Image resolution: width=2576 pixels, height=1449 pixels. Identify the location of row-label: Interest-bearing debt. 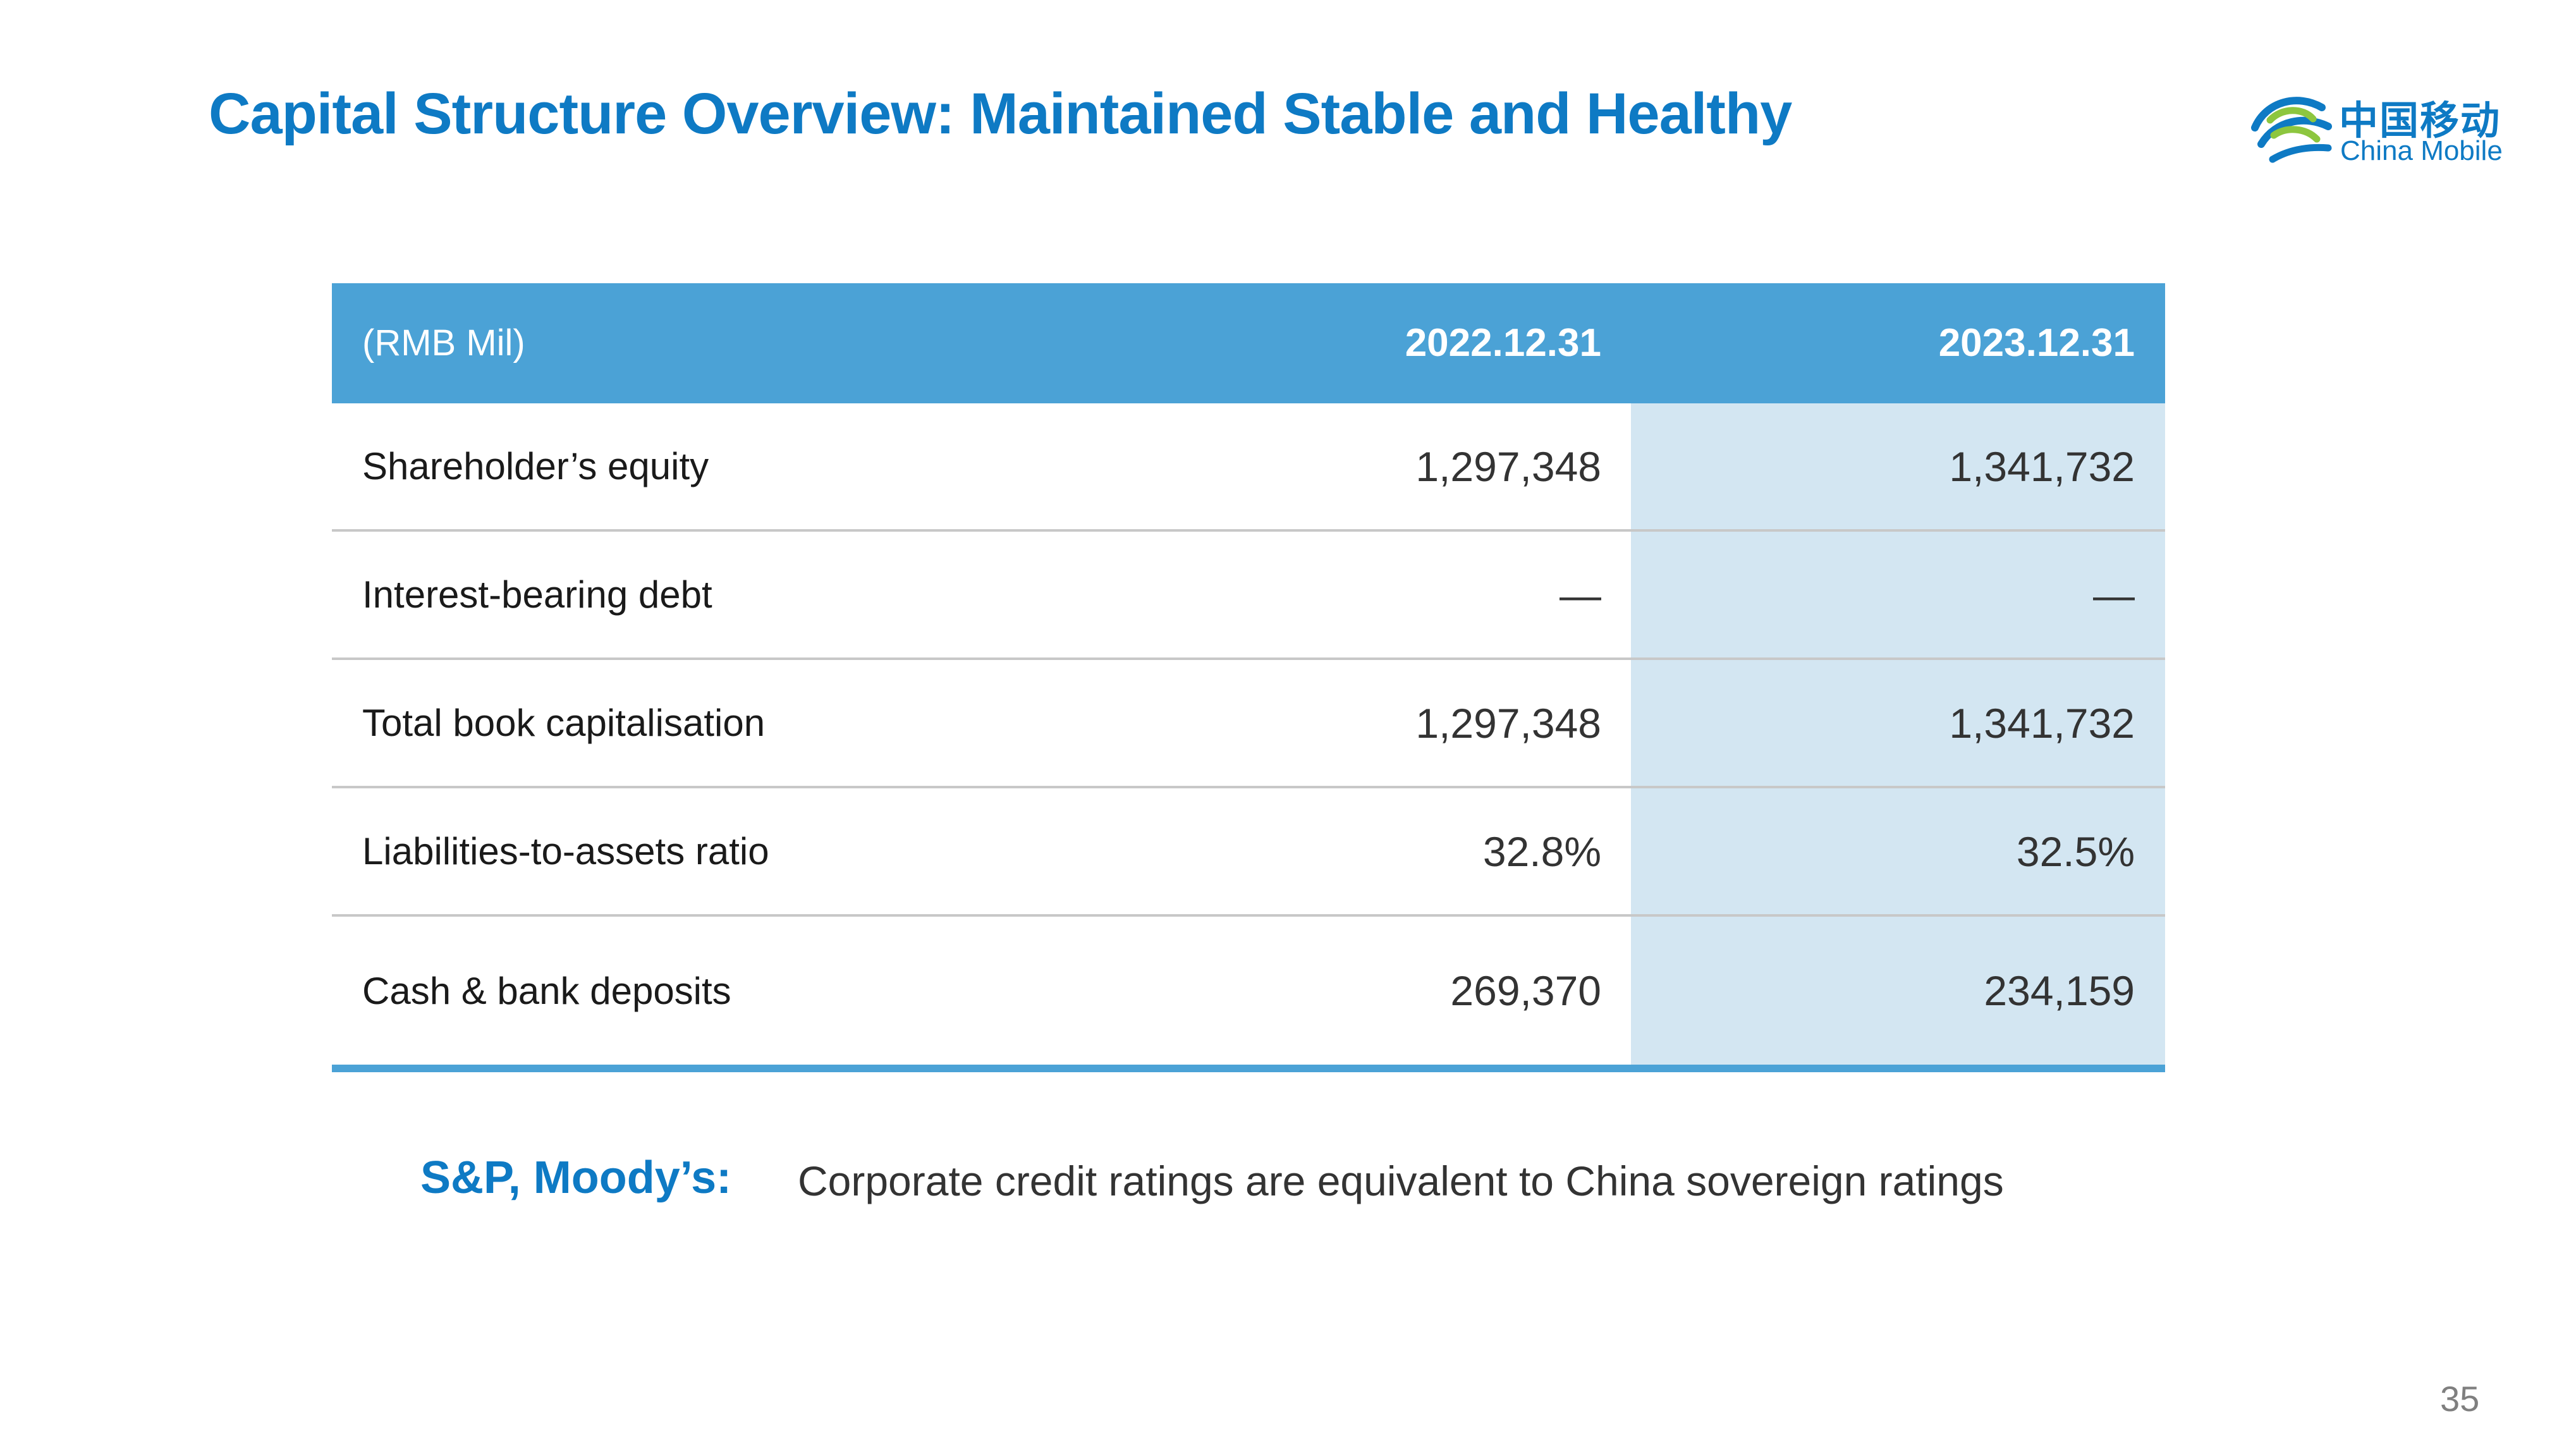
(537, 594).